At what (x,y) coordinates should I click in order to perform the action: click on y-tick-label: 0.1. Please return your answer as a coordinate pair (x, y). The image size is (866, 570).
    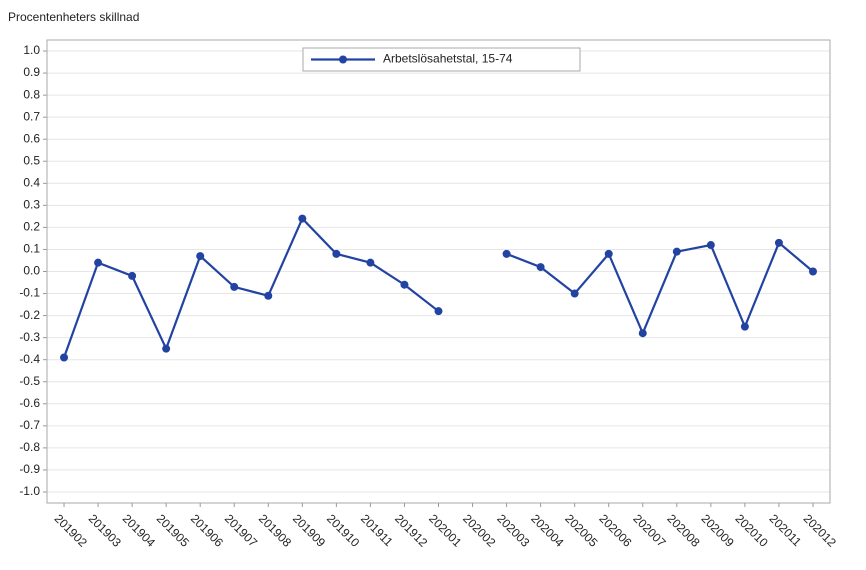
    Looking at the image, I should click on (31, 249).